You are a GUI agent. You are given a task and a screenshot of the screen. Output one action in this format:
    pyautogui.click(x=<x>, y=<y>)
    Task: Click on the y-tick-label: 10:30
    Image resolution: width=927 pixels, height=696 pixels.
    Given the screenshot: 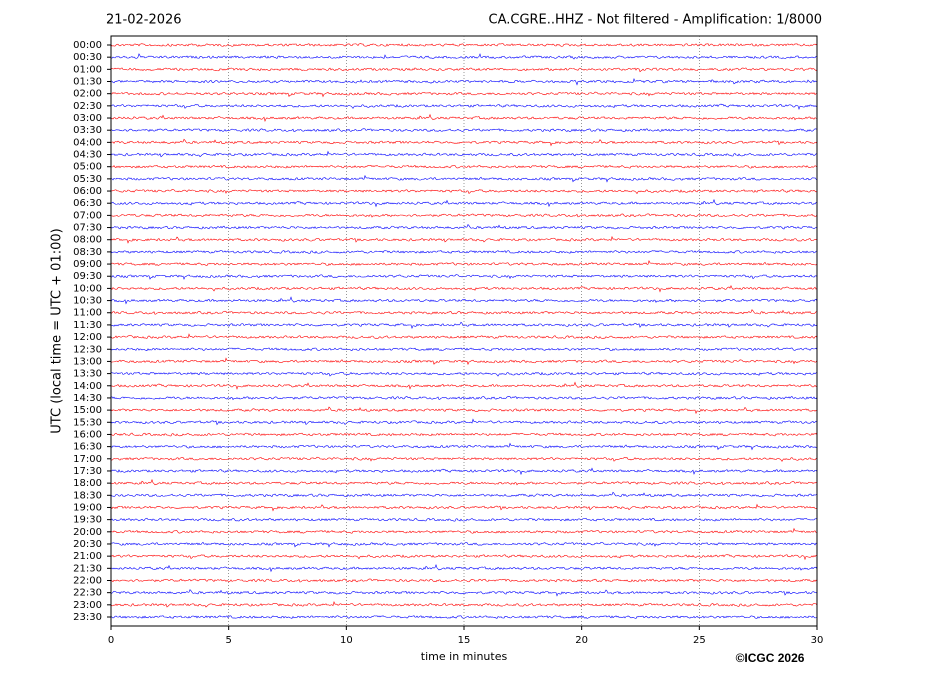 What is the action you would take?
    pyautogui.click(x=87, y=301)
    